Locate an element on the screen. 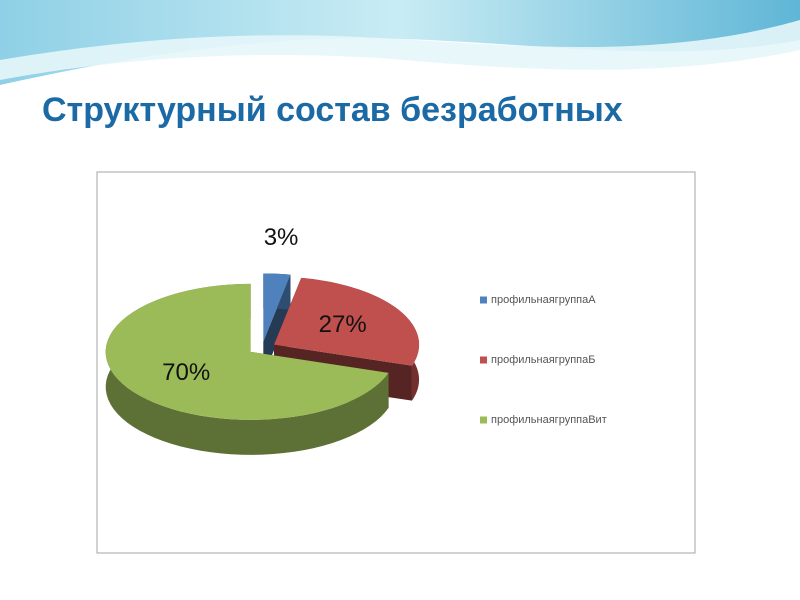 The height and width of the screenshot is (600, 800). header-wave is located at coordinates (400, 42).